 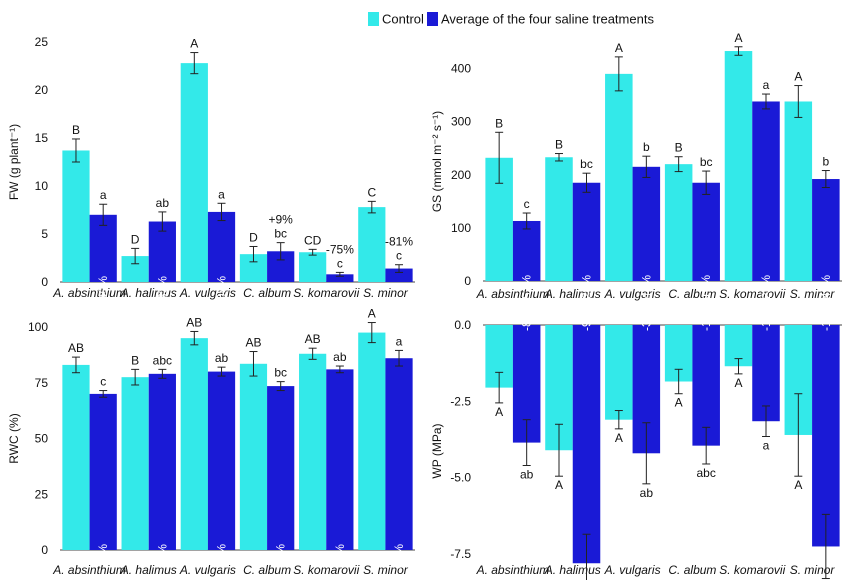 What do you see at coordinates (44, 234) in the screenshot?
I see `y-tick-label: 5` at bounding box center [44, 234].